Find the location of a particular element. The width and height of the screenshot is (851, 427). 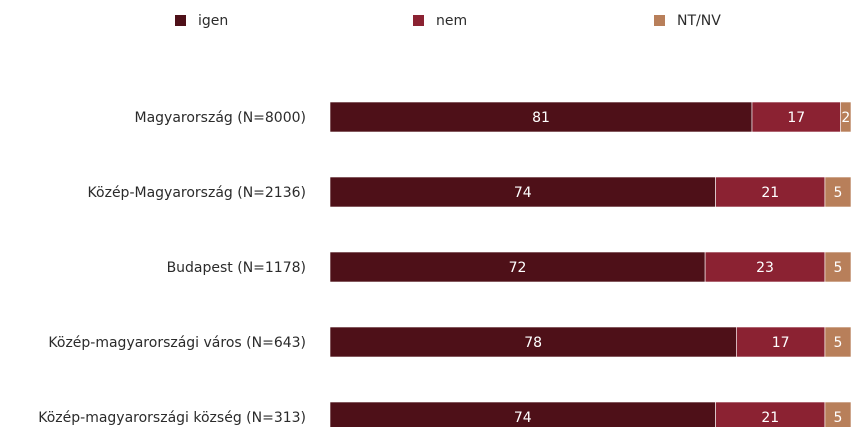

data-label-NT/NV-1: 5 is located at coordinates (838, 193).